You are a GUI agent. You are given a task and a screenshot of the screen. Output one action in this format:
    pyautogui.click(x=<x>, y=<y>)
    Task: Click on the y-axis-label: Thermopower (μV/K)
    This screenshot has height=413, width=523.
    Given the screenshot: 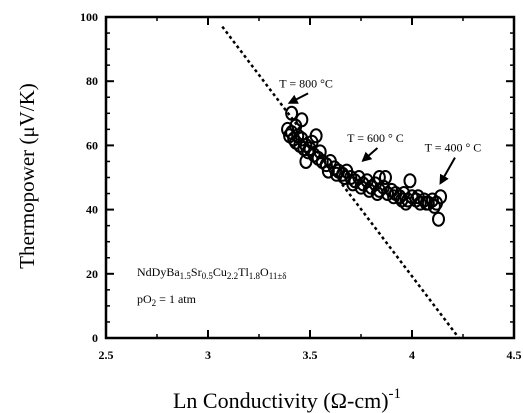 What is the action you would take?
    pyautogui.click(x=27, y=176)
    